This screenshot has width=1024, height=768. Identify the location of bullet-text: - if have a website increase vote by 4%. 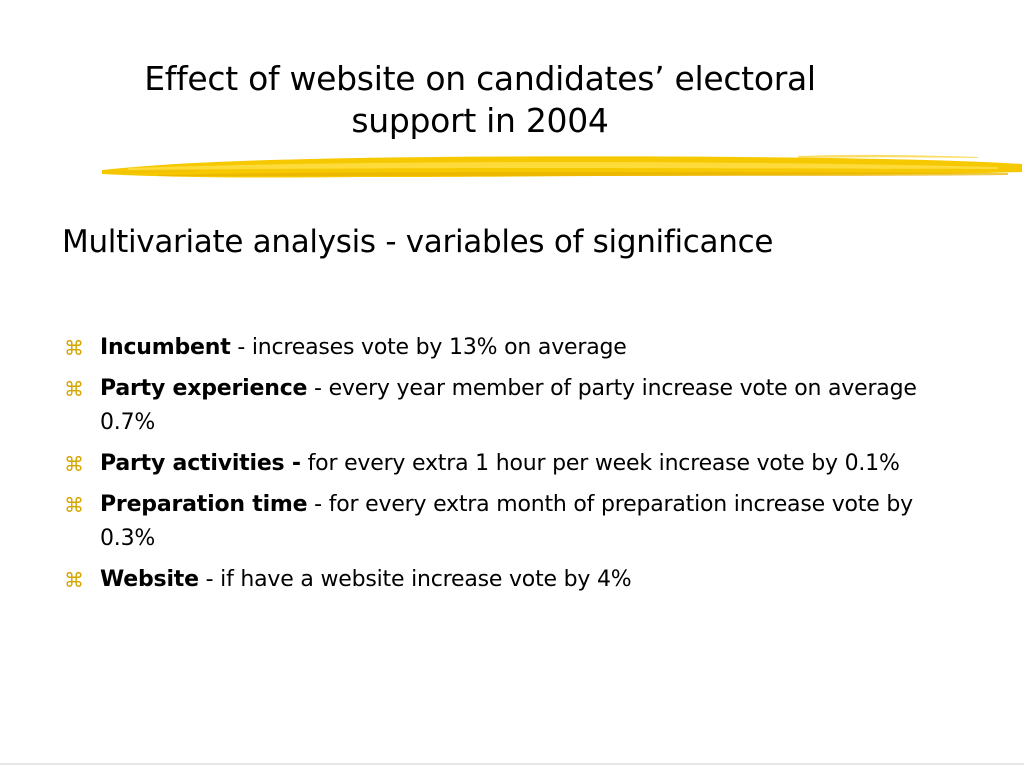
(415, 579).